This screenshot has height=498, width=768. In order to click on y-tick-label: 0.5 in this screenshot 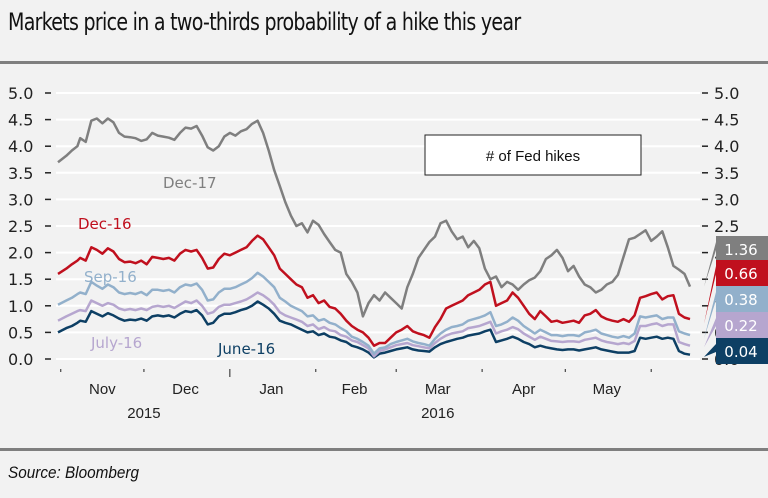, I will do `click(20, 332)`.